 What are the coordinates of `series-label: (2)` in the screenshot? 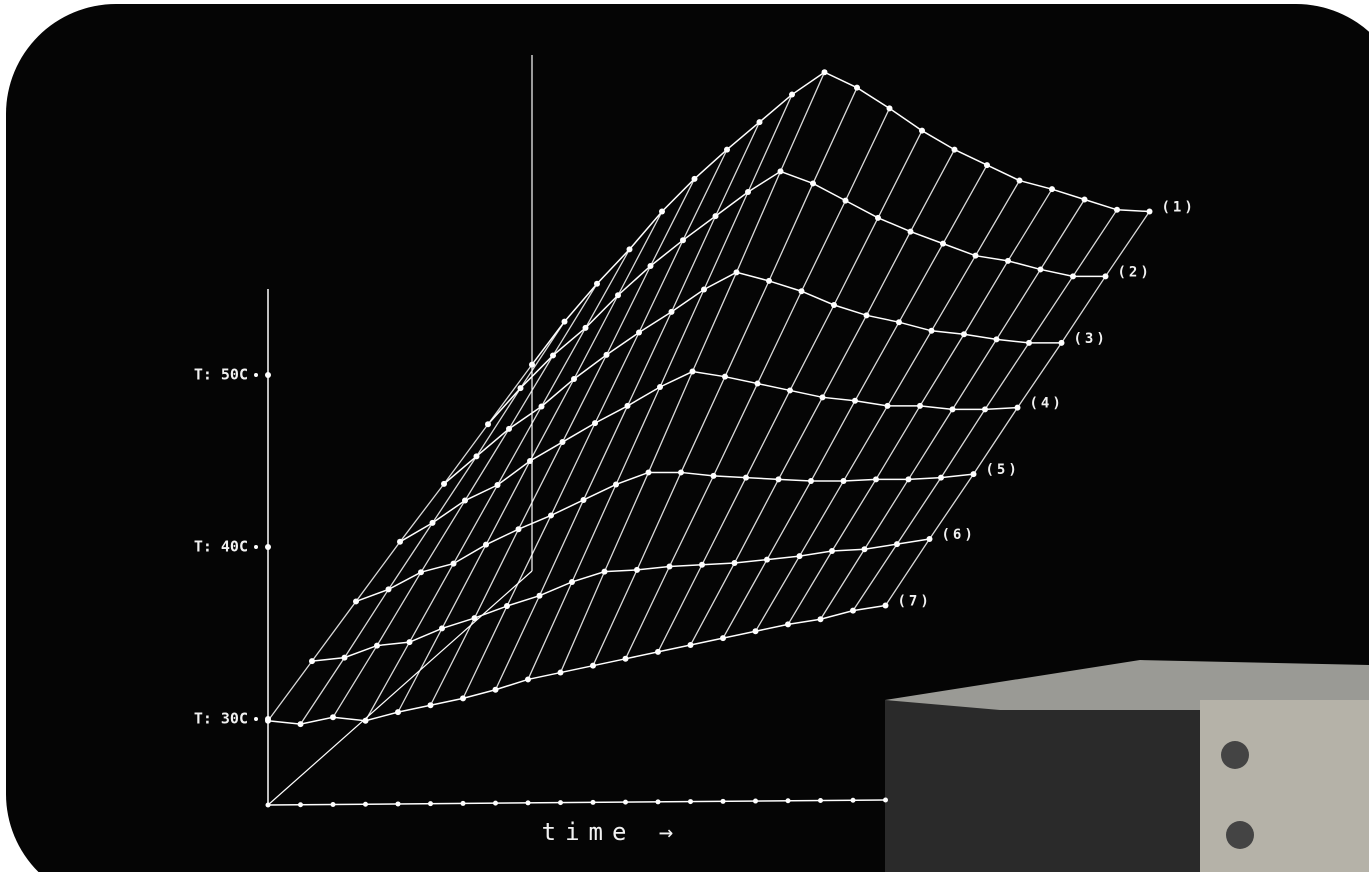 It's located at (1135, 272).